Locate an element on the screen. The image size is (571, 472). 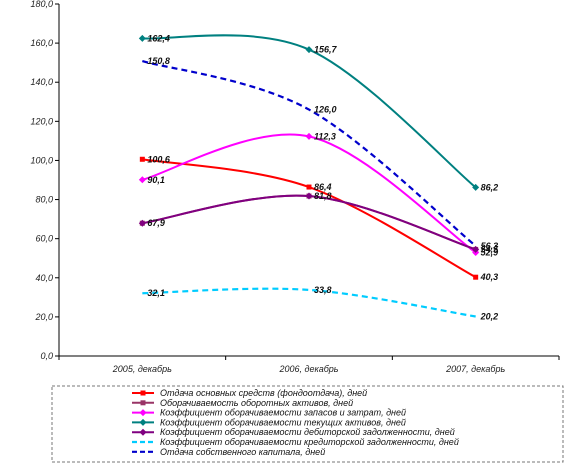
data-label: 86,2 is located at coordinates (490, 187).